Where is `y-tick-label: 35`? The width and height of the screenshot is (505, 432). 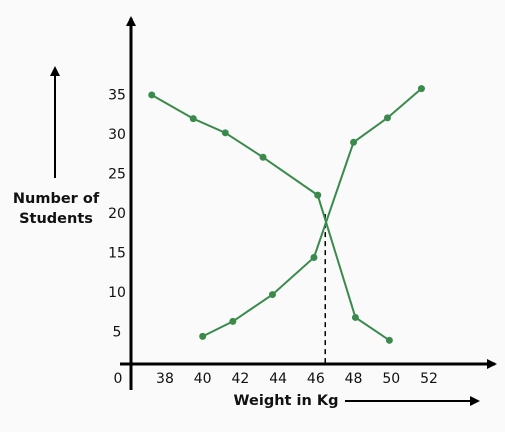 y-tick-label: 35 is located at coordinates (117, 96).